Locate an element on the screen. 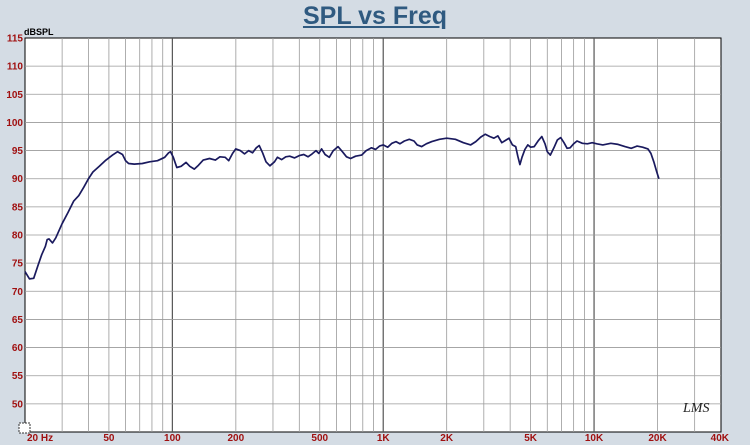 Image resolution: width=750 pixels, height=445 pixels. y-tick-label: 75 is located at coordinates (18, 264).